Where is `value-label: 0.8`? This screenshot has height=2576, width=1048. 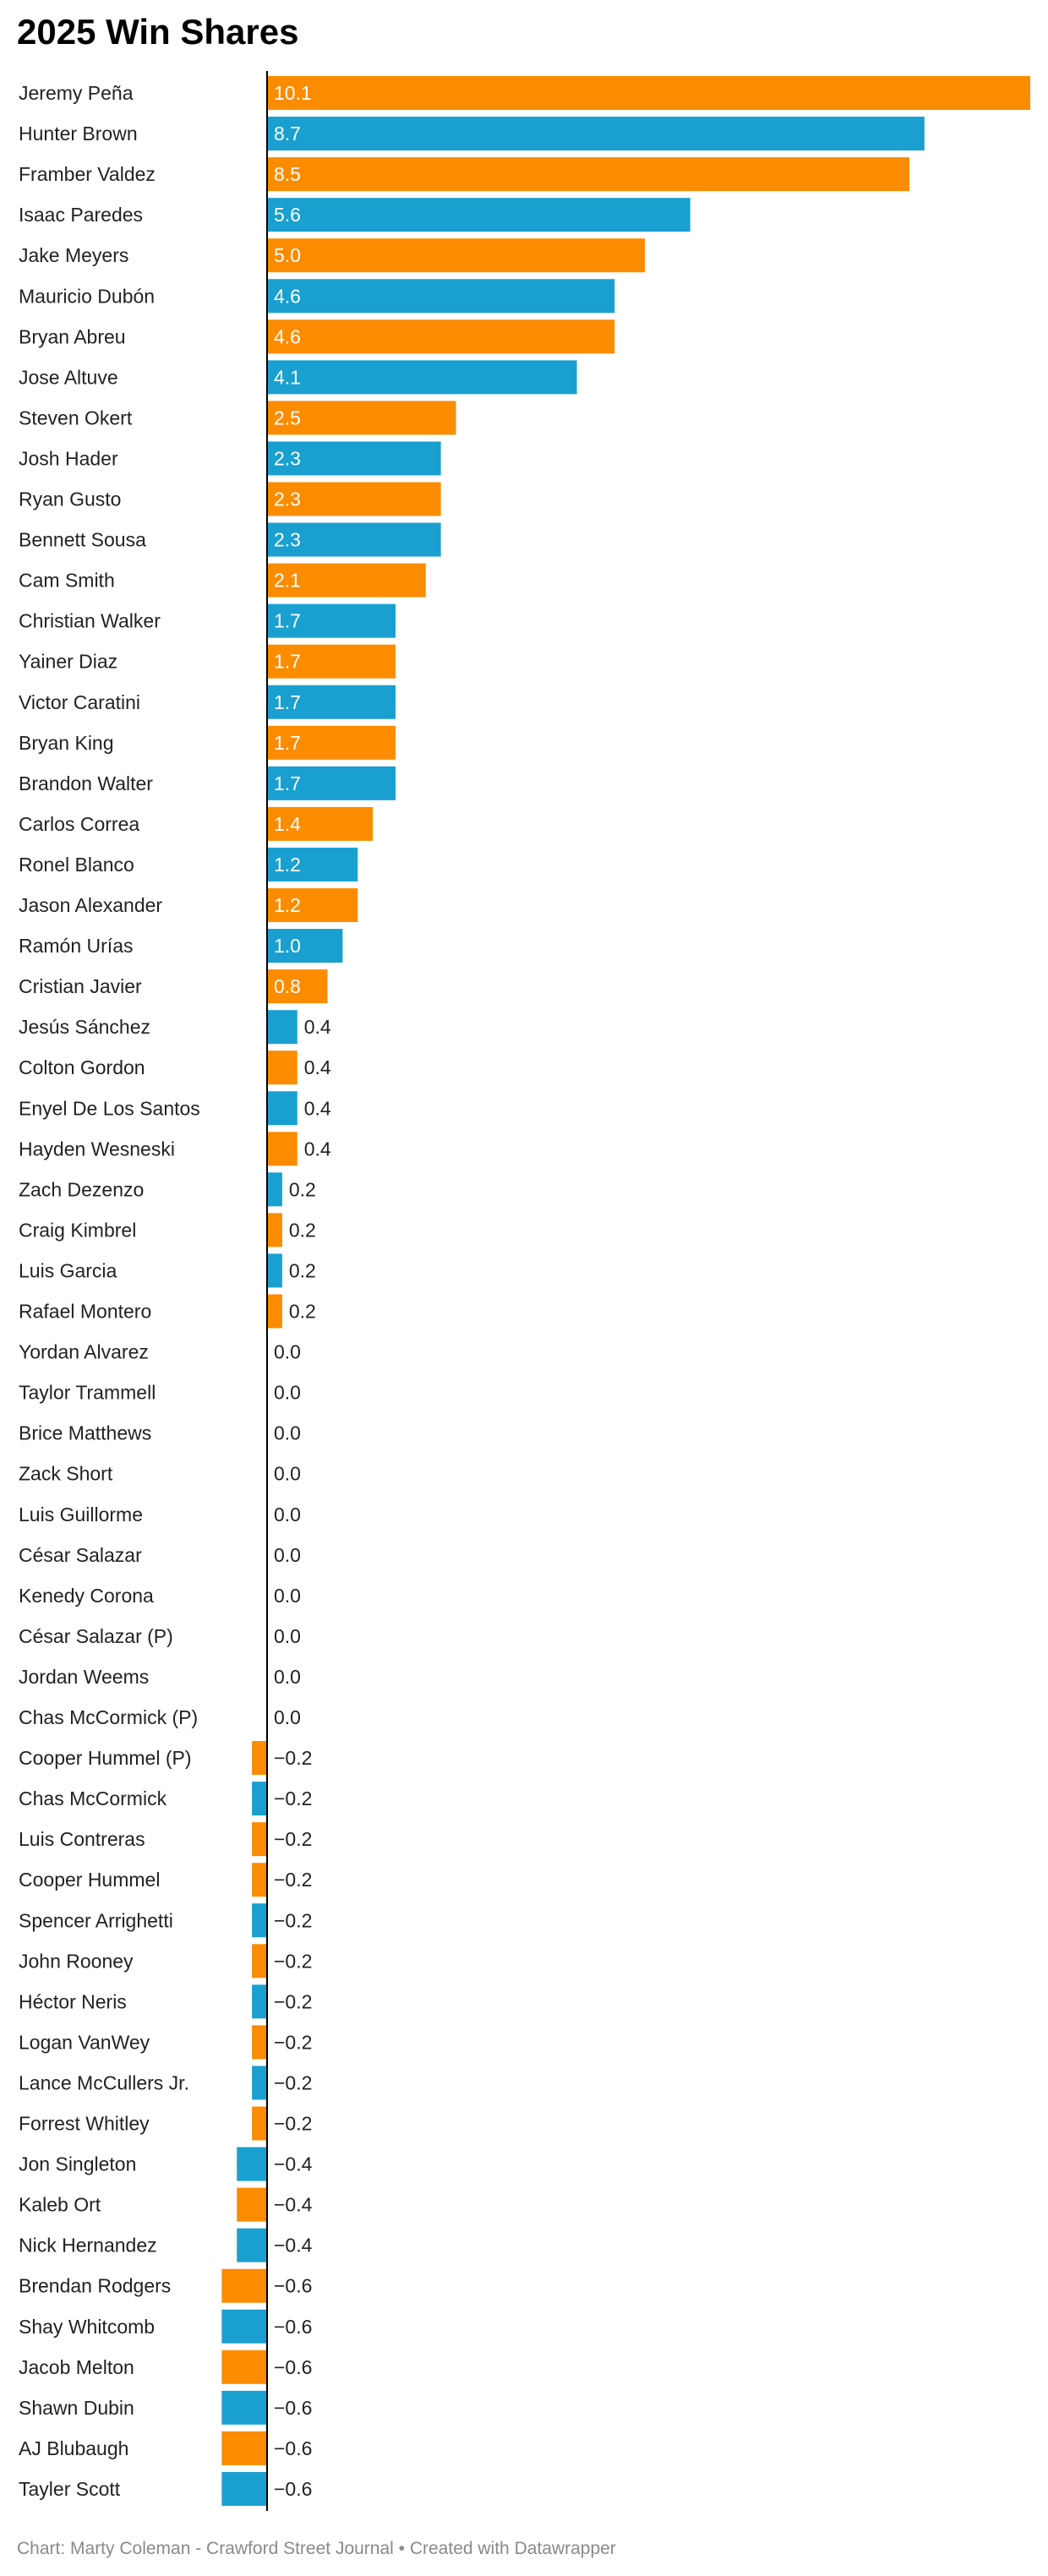 value-label: 0.8 is located at coordinates (287, 986).